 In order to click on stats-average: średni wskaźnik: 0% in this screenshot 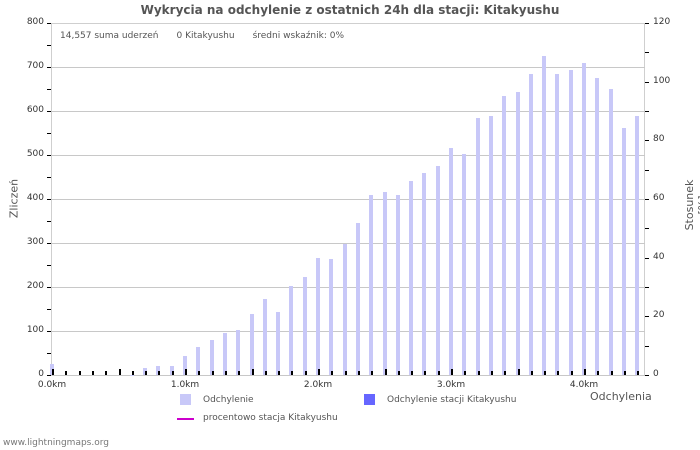, I will do `click(298, 36)`.